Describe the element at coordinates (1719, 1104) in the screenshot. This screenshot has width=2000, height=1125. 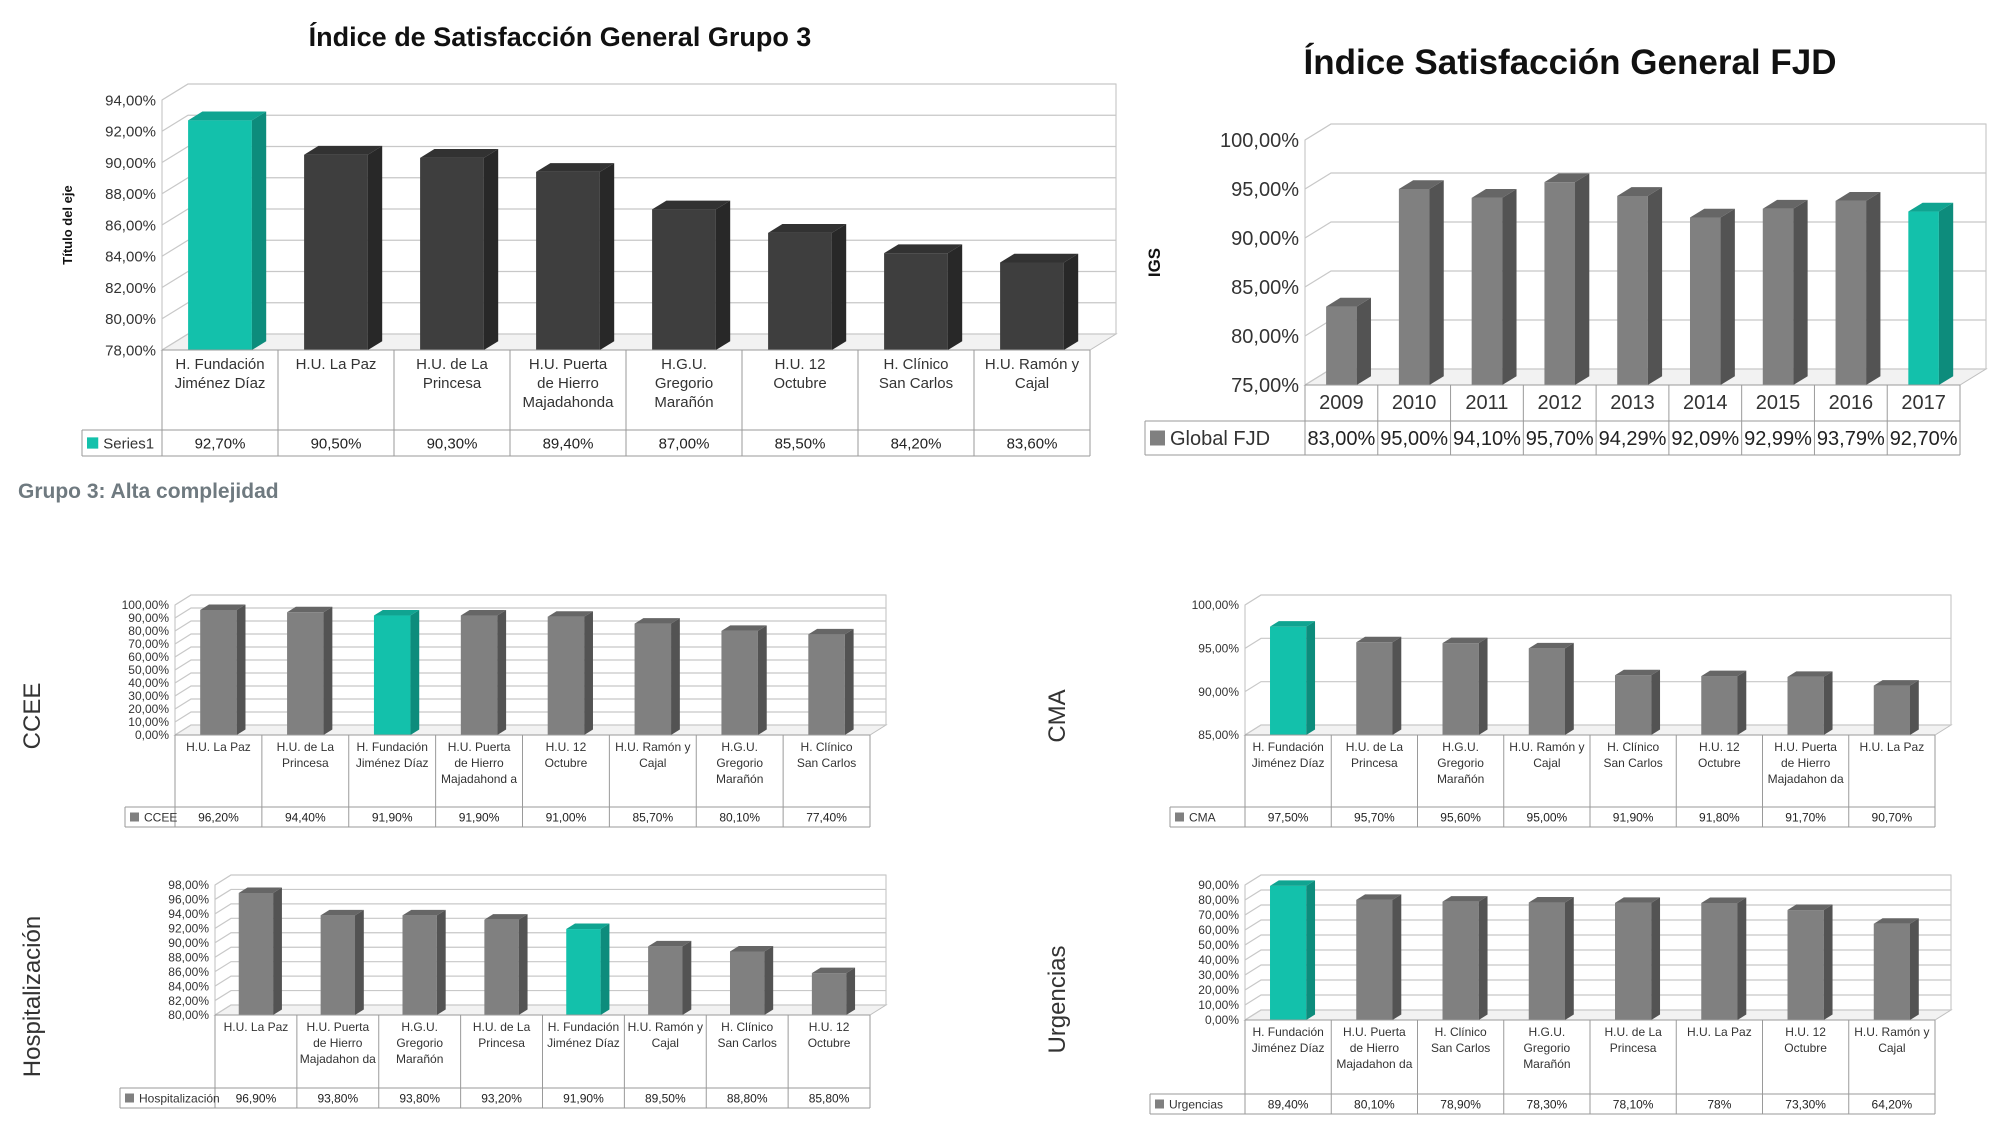
I see `data-value-label: 78%` at that location.